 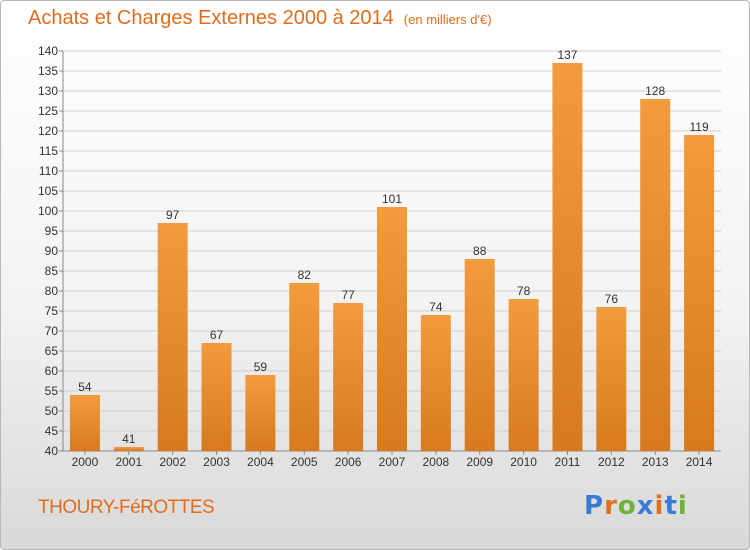 What do you see at coordinates (52, 251) in the screenshot?
I see `y-tick-label: 90` at bounding box center [52, 251].